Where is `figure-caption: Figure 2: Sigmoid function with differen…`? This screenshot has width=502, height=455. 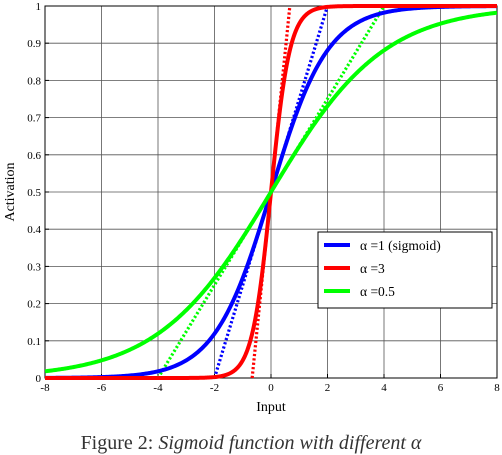 figure-caption: Figure 2: Sigmoid function with differen… is located at coordinates (251, 443).